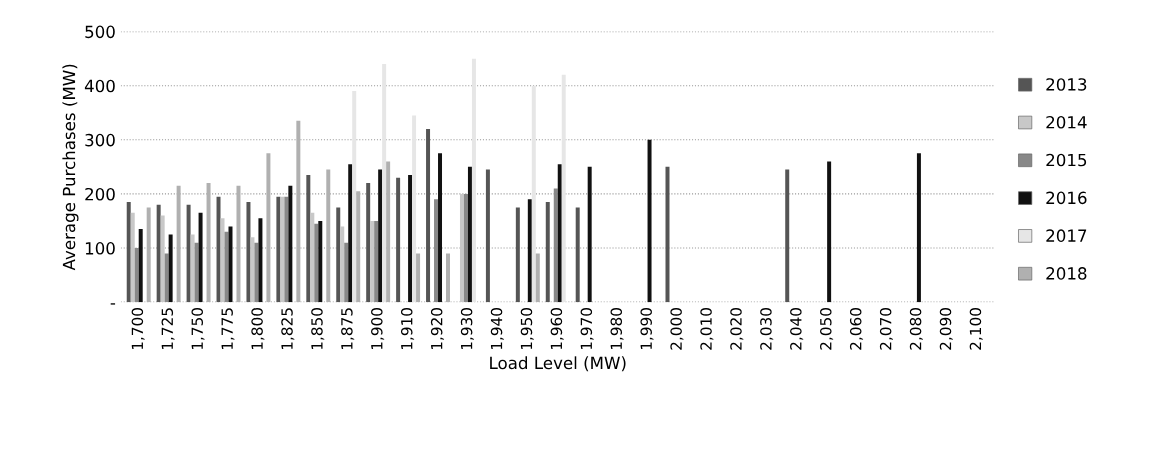  I want to click on x-tick-label: 1,800, so click(258, 329).